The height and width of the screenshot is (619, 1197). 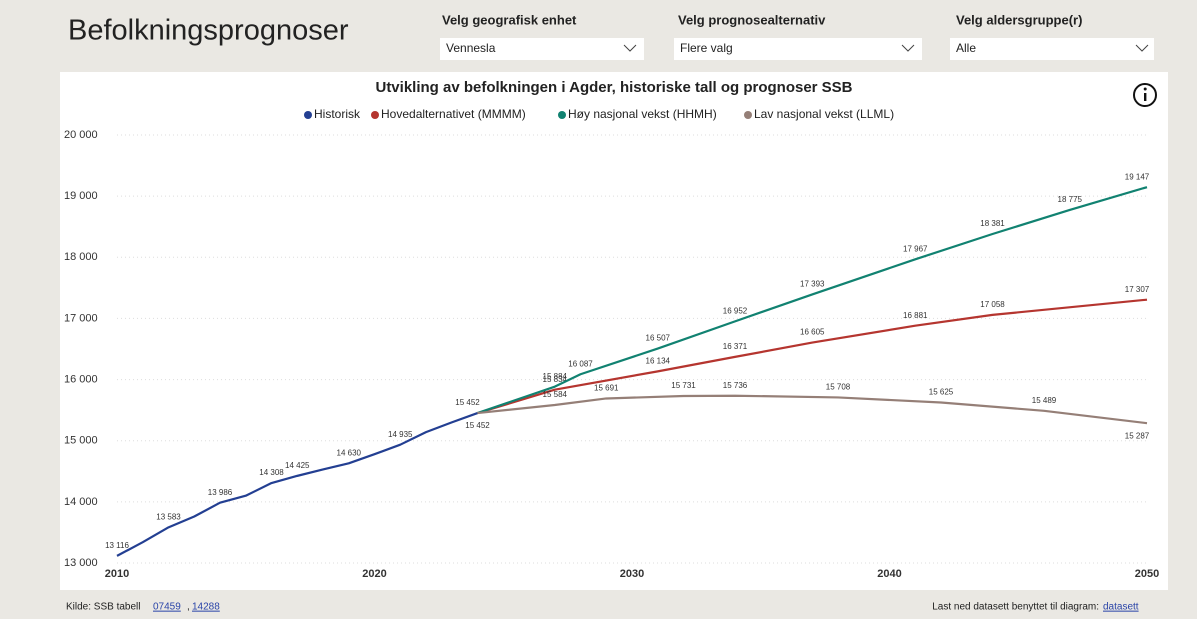 What do you see at coordinates (103, 607) in the screenshot?
I see `source-text: Kilde: SSB tabell` at bounding box center [103, 607].